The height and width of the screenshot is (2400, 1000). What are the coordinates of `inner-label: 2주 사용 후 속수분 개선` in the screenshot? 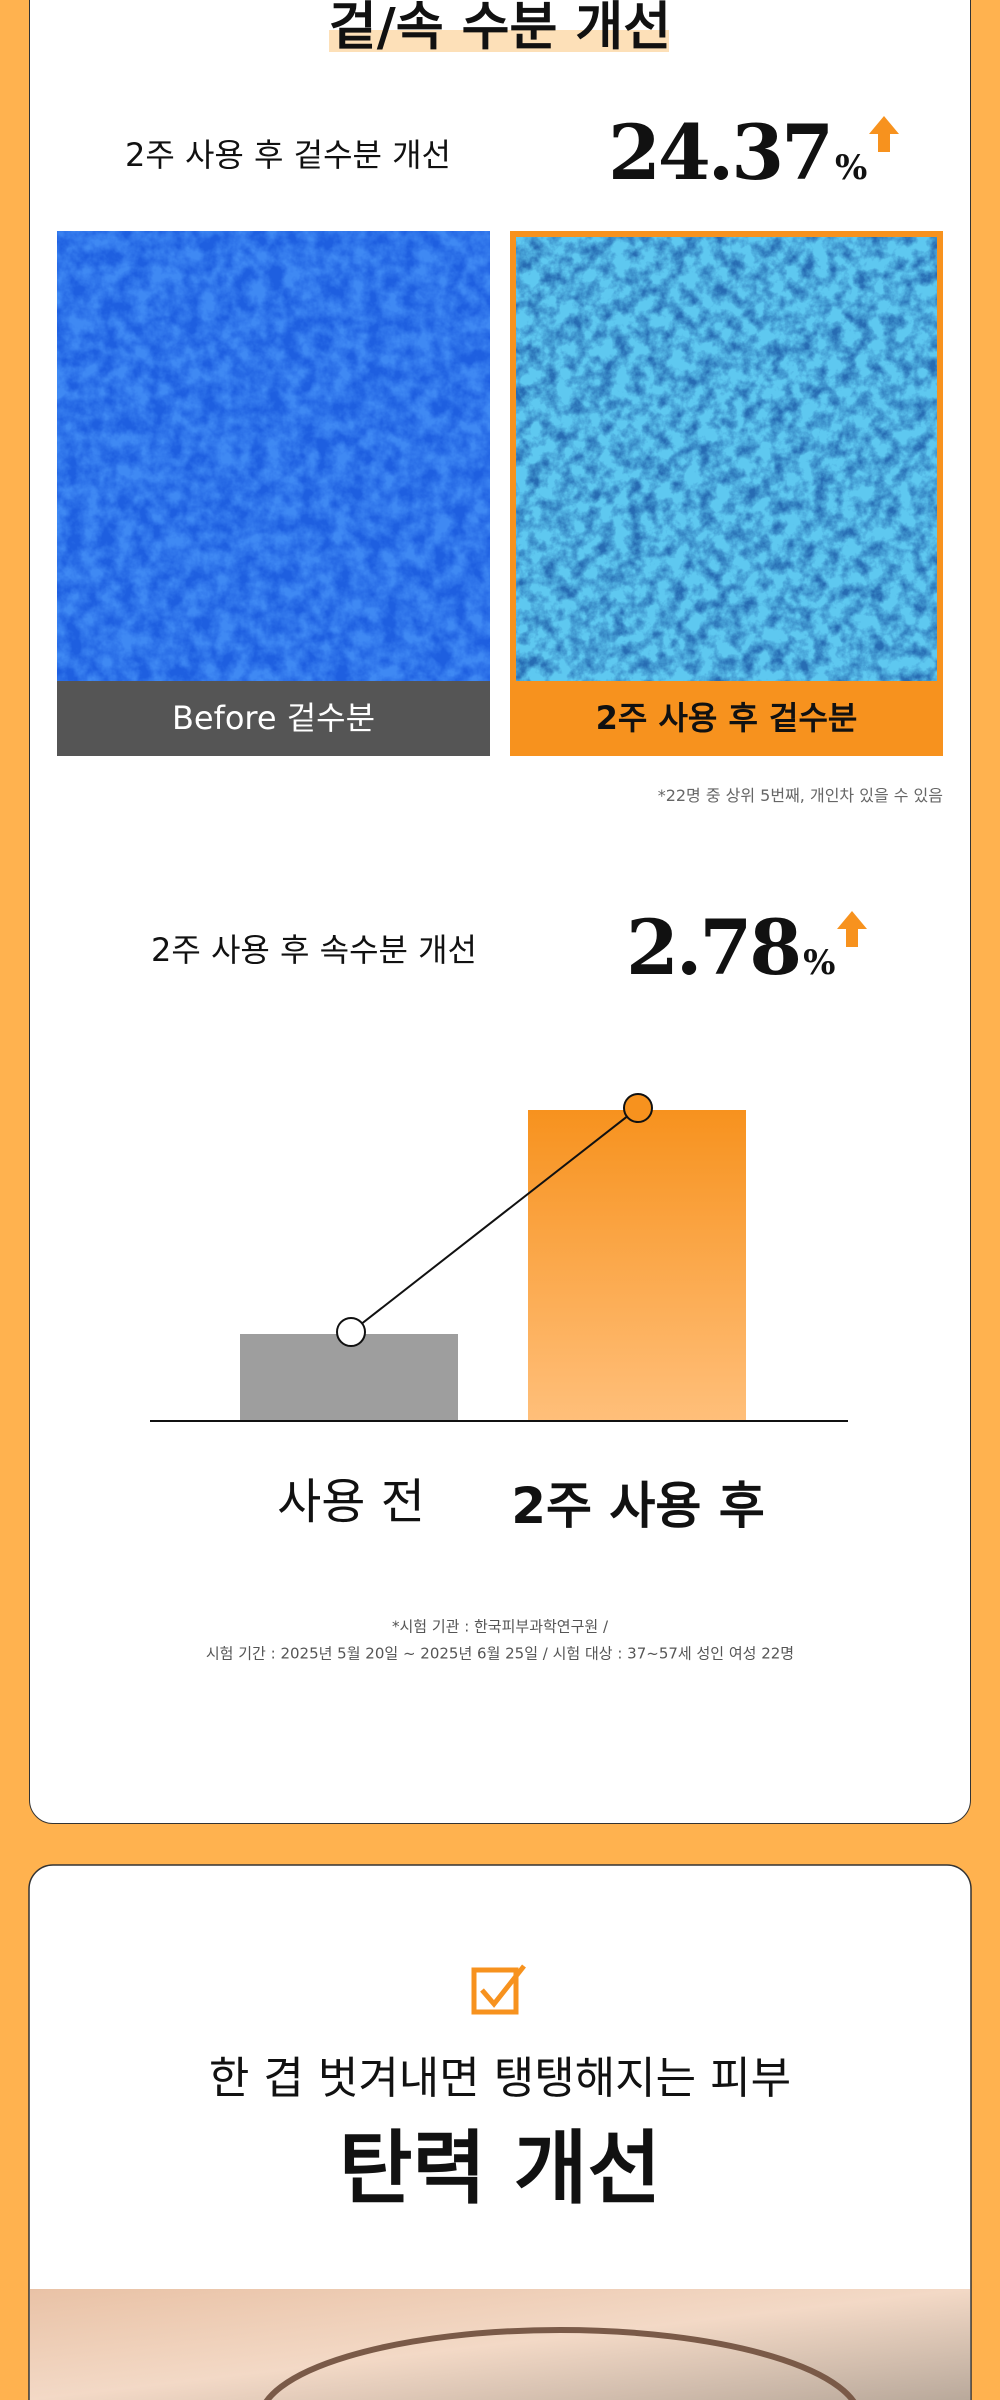 It's located at (314, 950).